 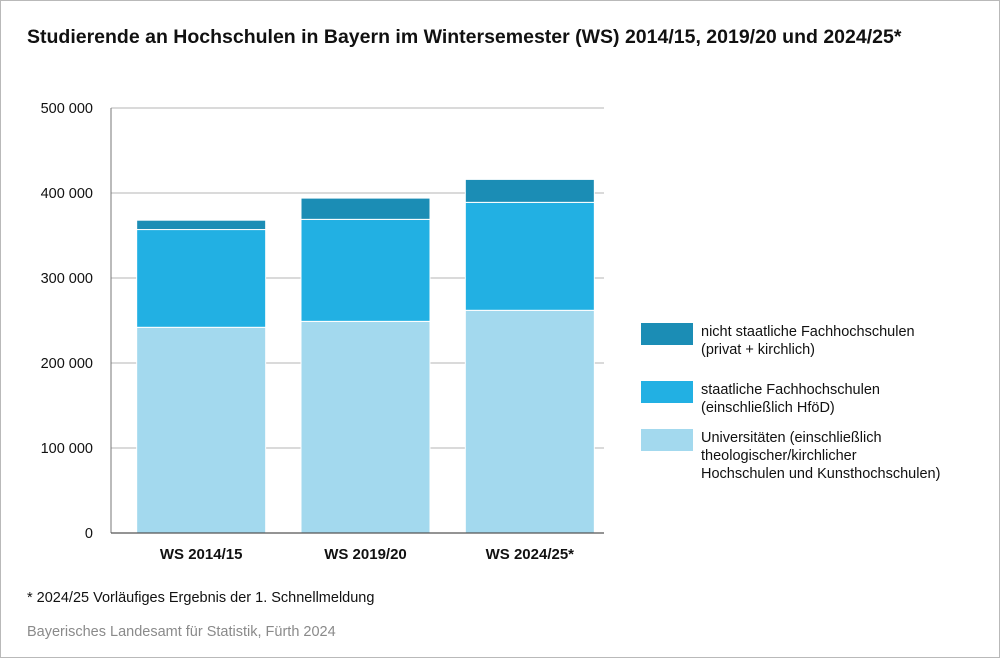 I want to click on y-tick-label: 200 000, so click(x=67, y=364).